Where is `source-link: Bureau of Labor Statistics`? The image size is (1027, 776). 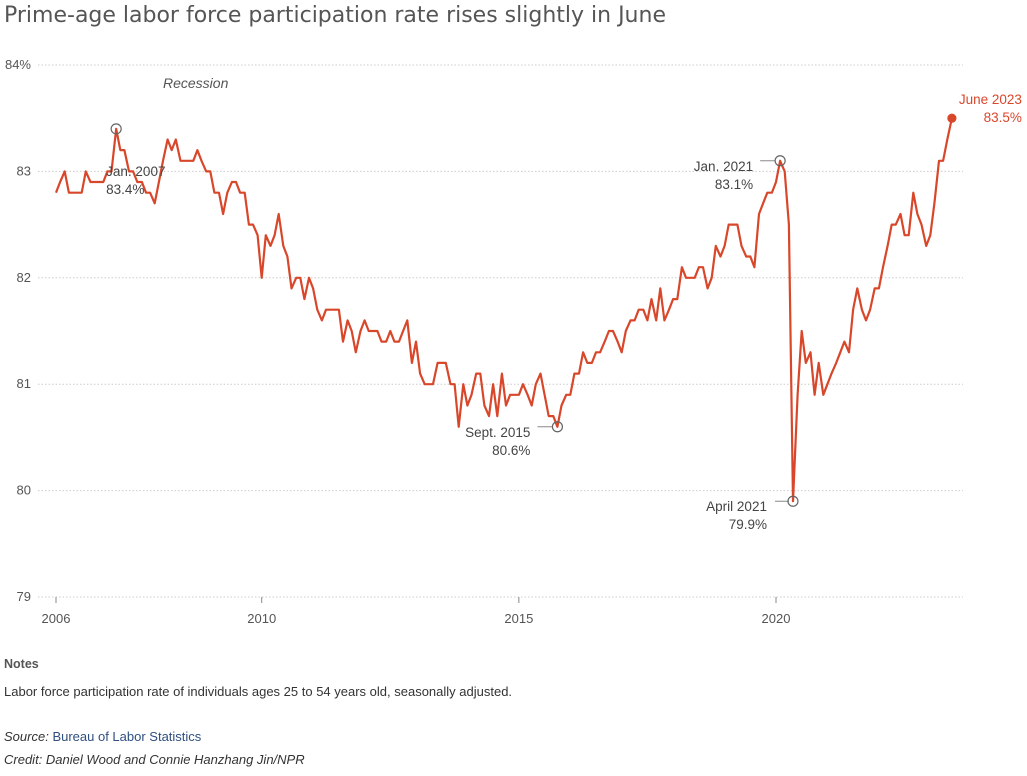
source-link: Bureau of Labor Statistics is located at coordinates (127, 736).